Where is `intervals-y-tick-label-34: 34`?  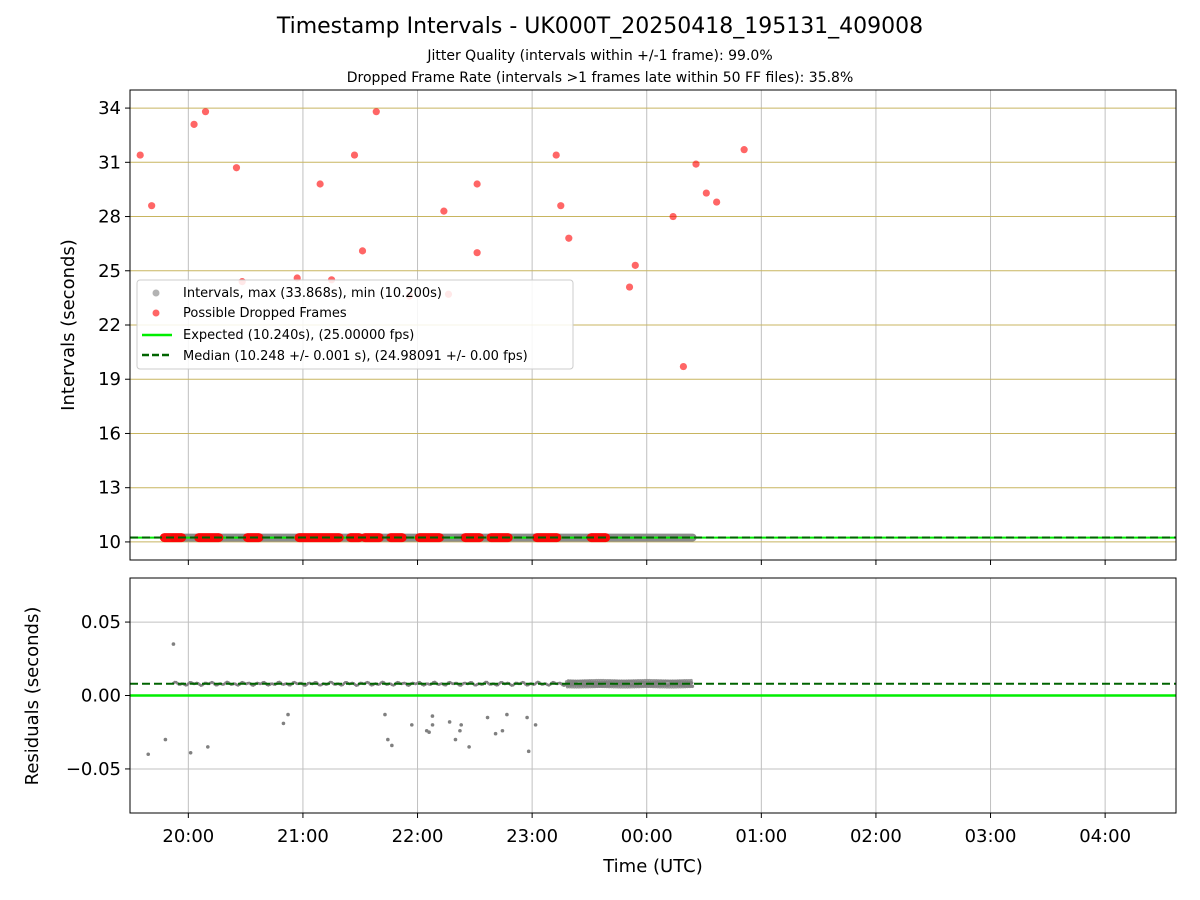
intervals-y-tick-label-34: 34 is located at coordinates (109, 108).